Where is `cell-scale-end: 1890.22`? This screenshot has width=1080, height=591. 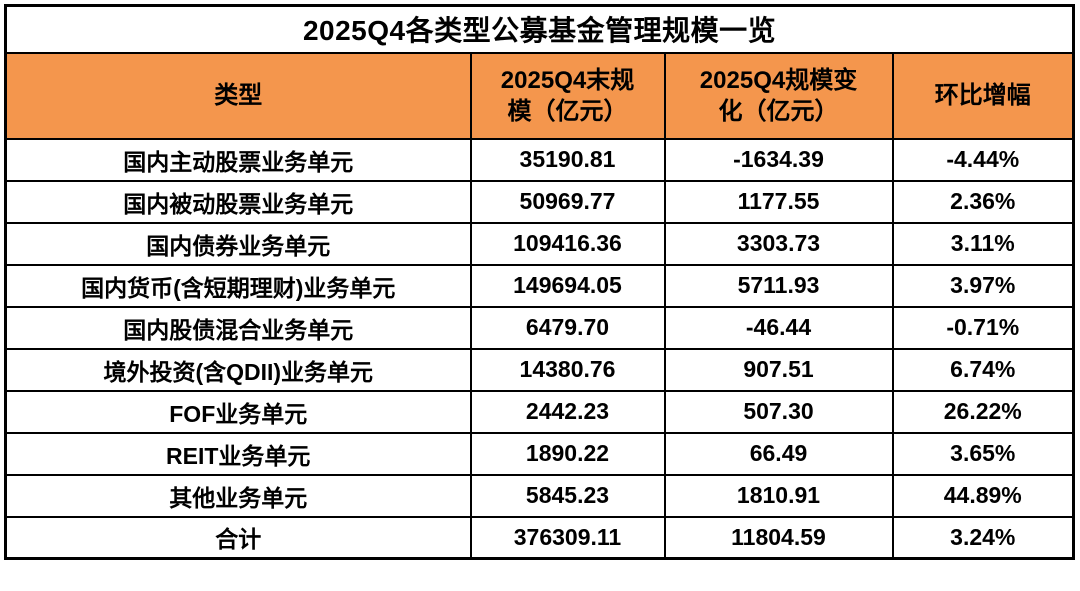 cell-scale-end: 1890.22 is located at coordinates (567, 453).